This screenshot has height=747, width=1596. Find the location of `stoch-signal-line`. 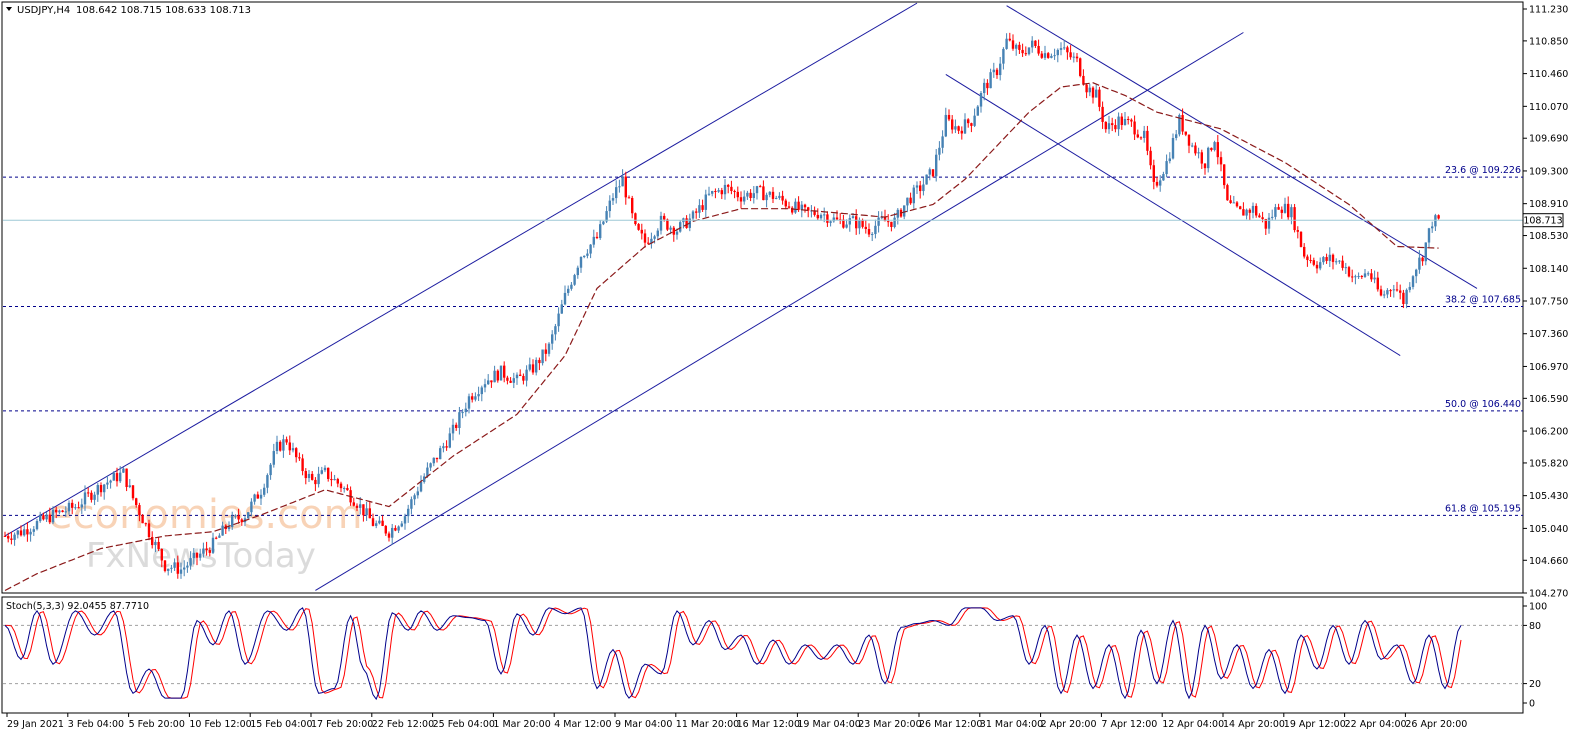

stoch-signal-line is located at coordinates (733, 653).